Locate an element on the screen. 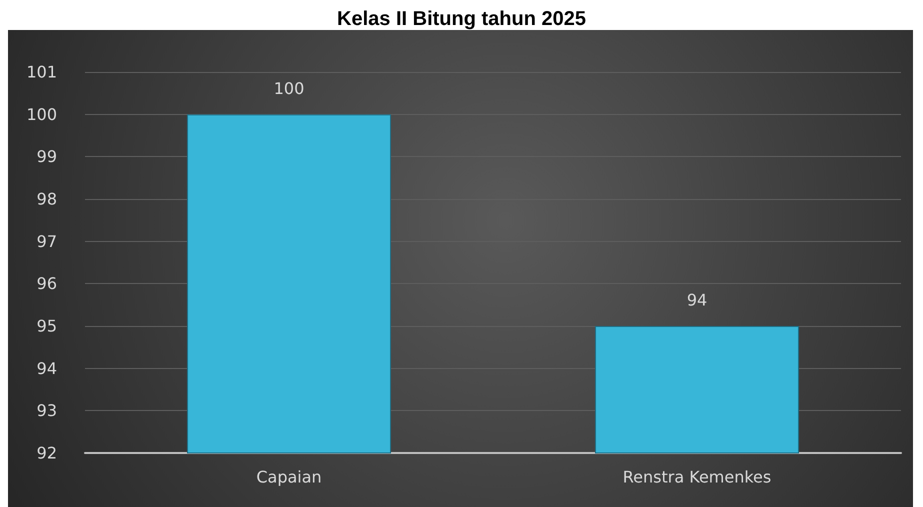 The height and width of the screenshot is (507, 923). y-tick-label: 99 is located at coordinates (46, 156).